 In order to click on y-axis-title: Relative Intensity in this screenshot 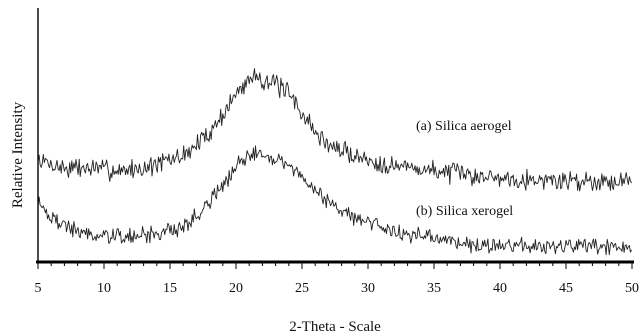, I will do `click(18, 154)`.